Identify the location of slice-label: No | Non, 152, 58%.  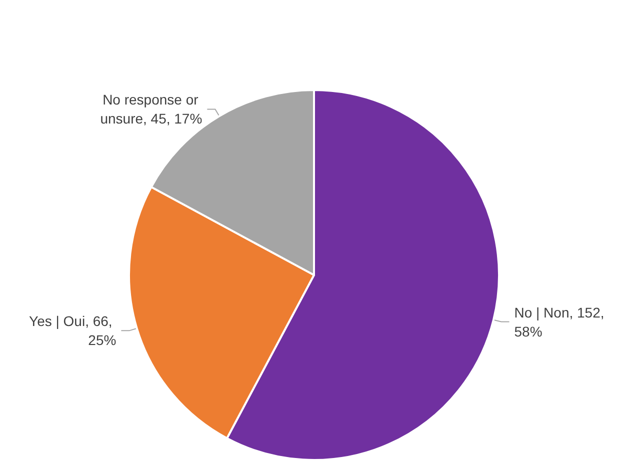
(561, 322).